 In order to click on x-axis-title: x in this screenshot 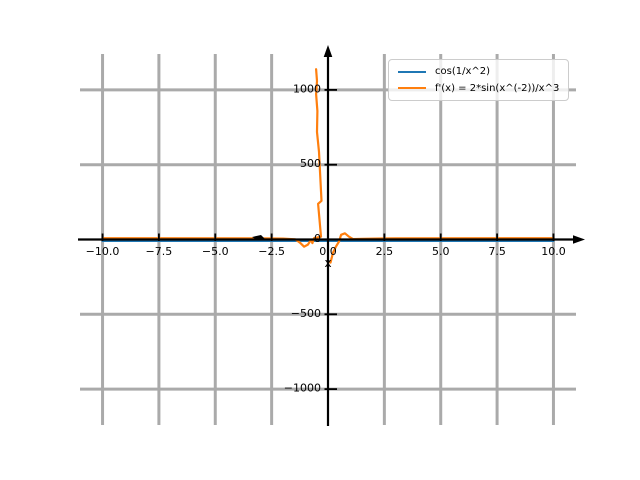, I will do `click(327, 263)`.